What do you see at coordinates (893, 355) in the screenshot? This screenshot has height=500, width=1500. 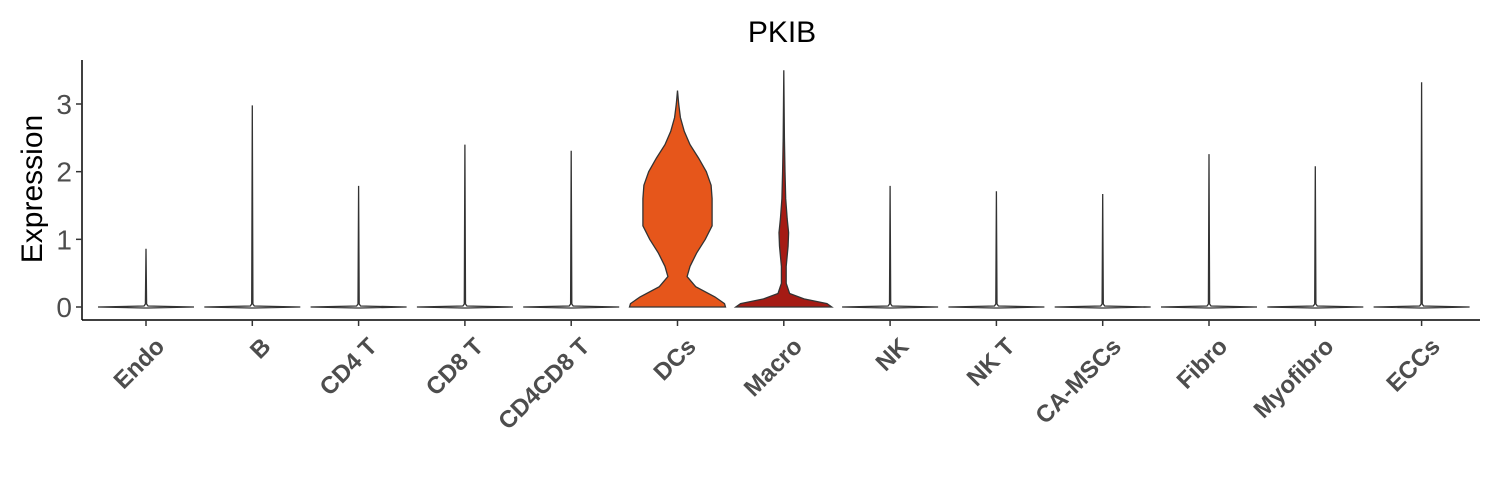 I see `x-tick-label-nk: NK` at bounding box center [893, 355].